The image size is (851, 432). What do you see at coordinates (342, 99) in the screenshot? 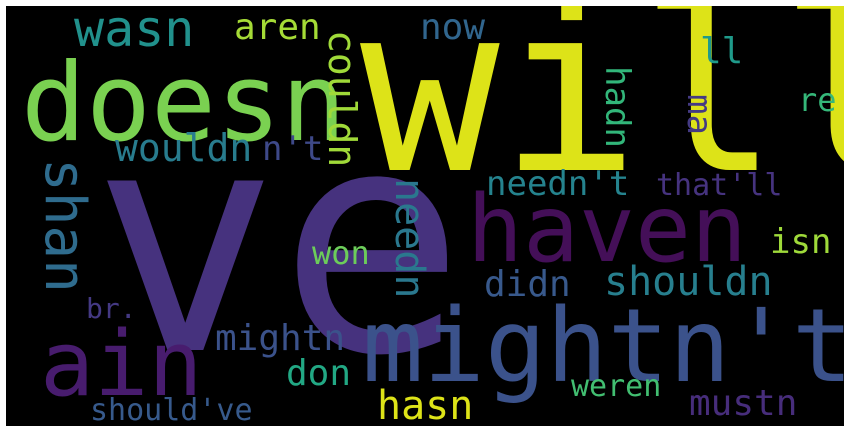
I see `word-couldn: couldn` at bounding box center [342, 99].